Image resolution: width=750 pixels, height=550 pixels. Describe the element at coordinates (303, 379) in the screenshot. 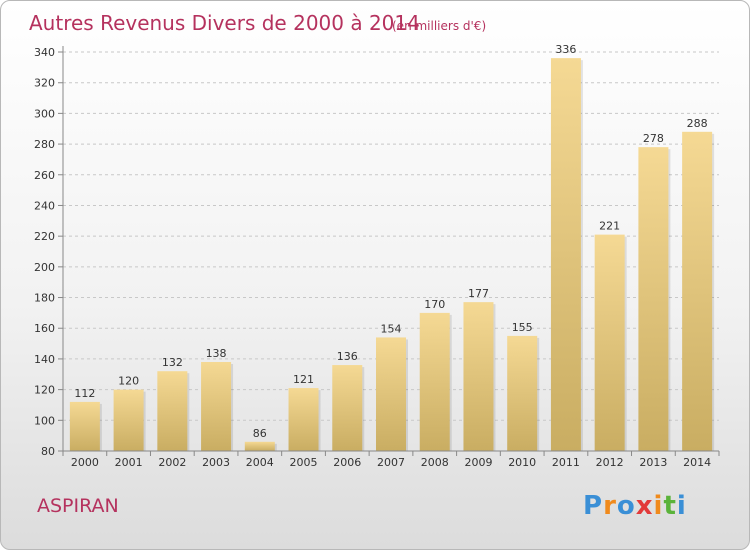

I see `data-label: 121` at that location.